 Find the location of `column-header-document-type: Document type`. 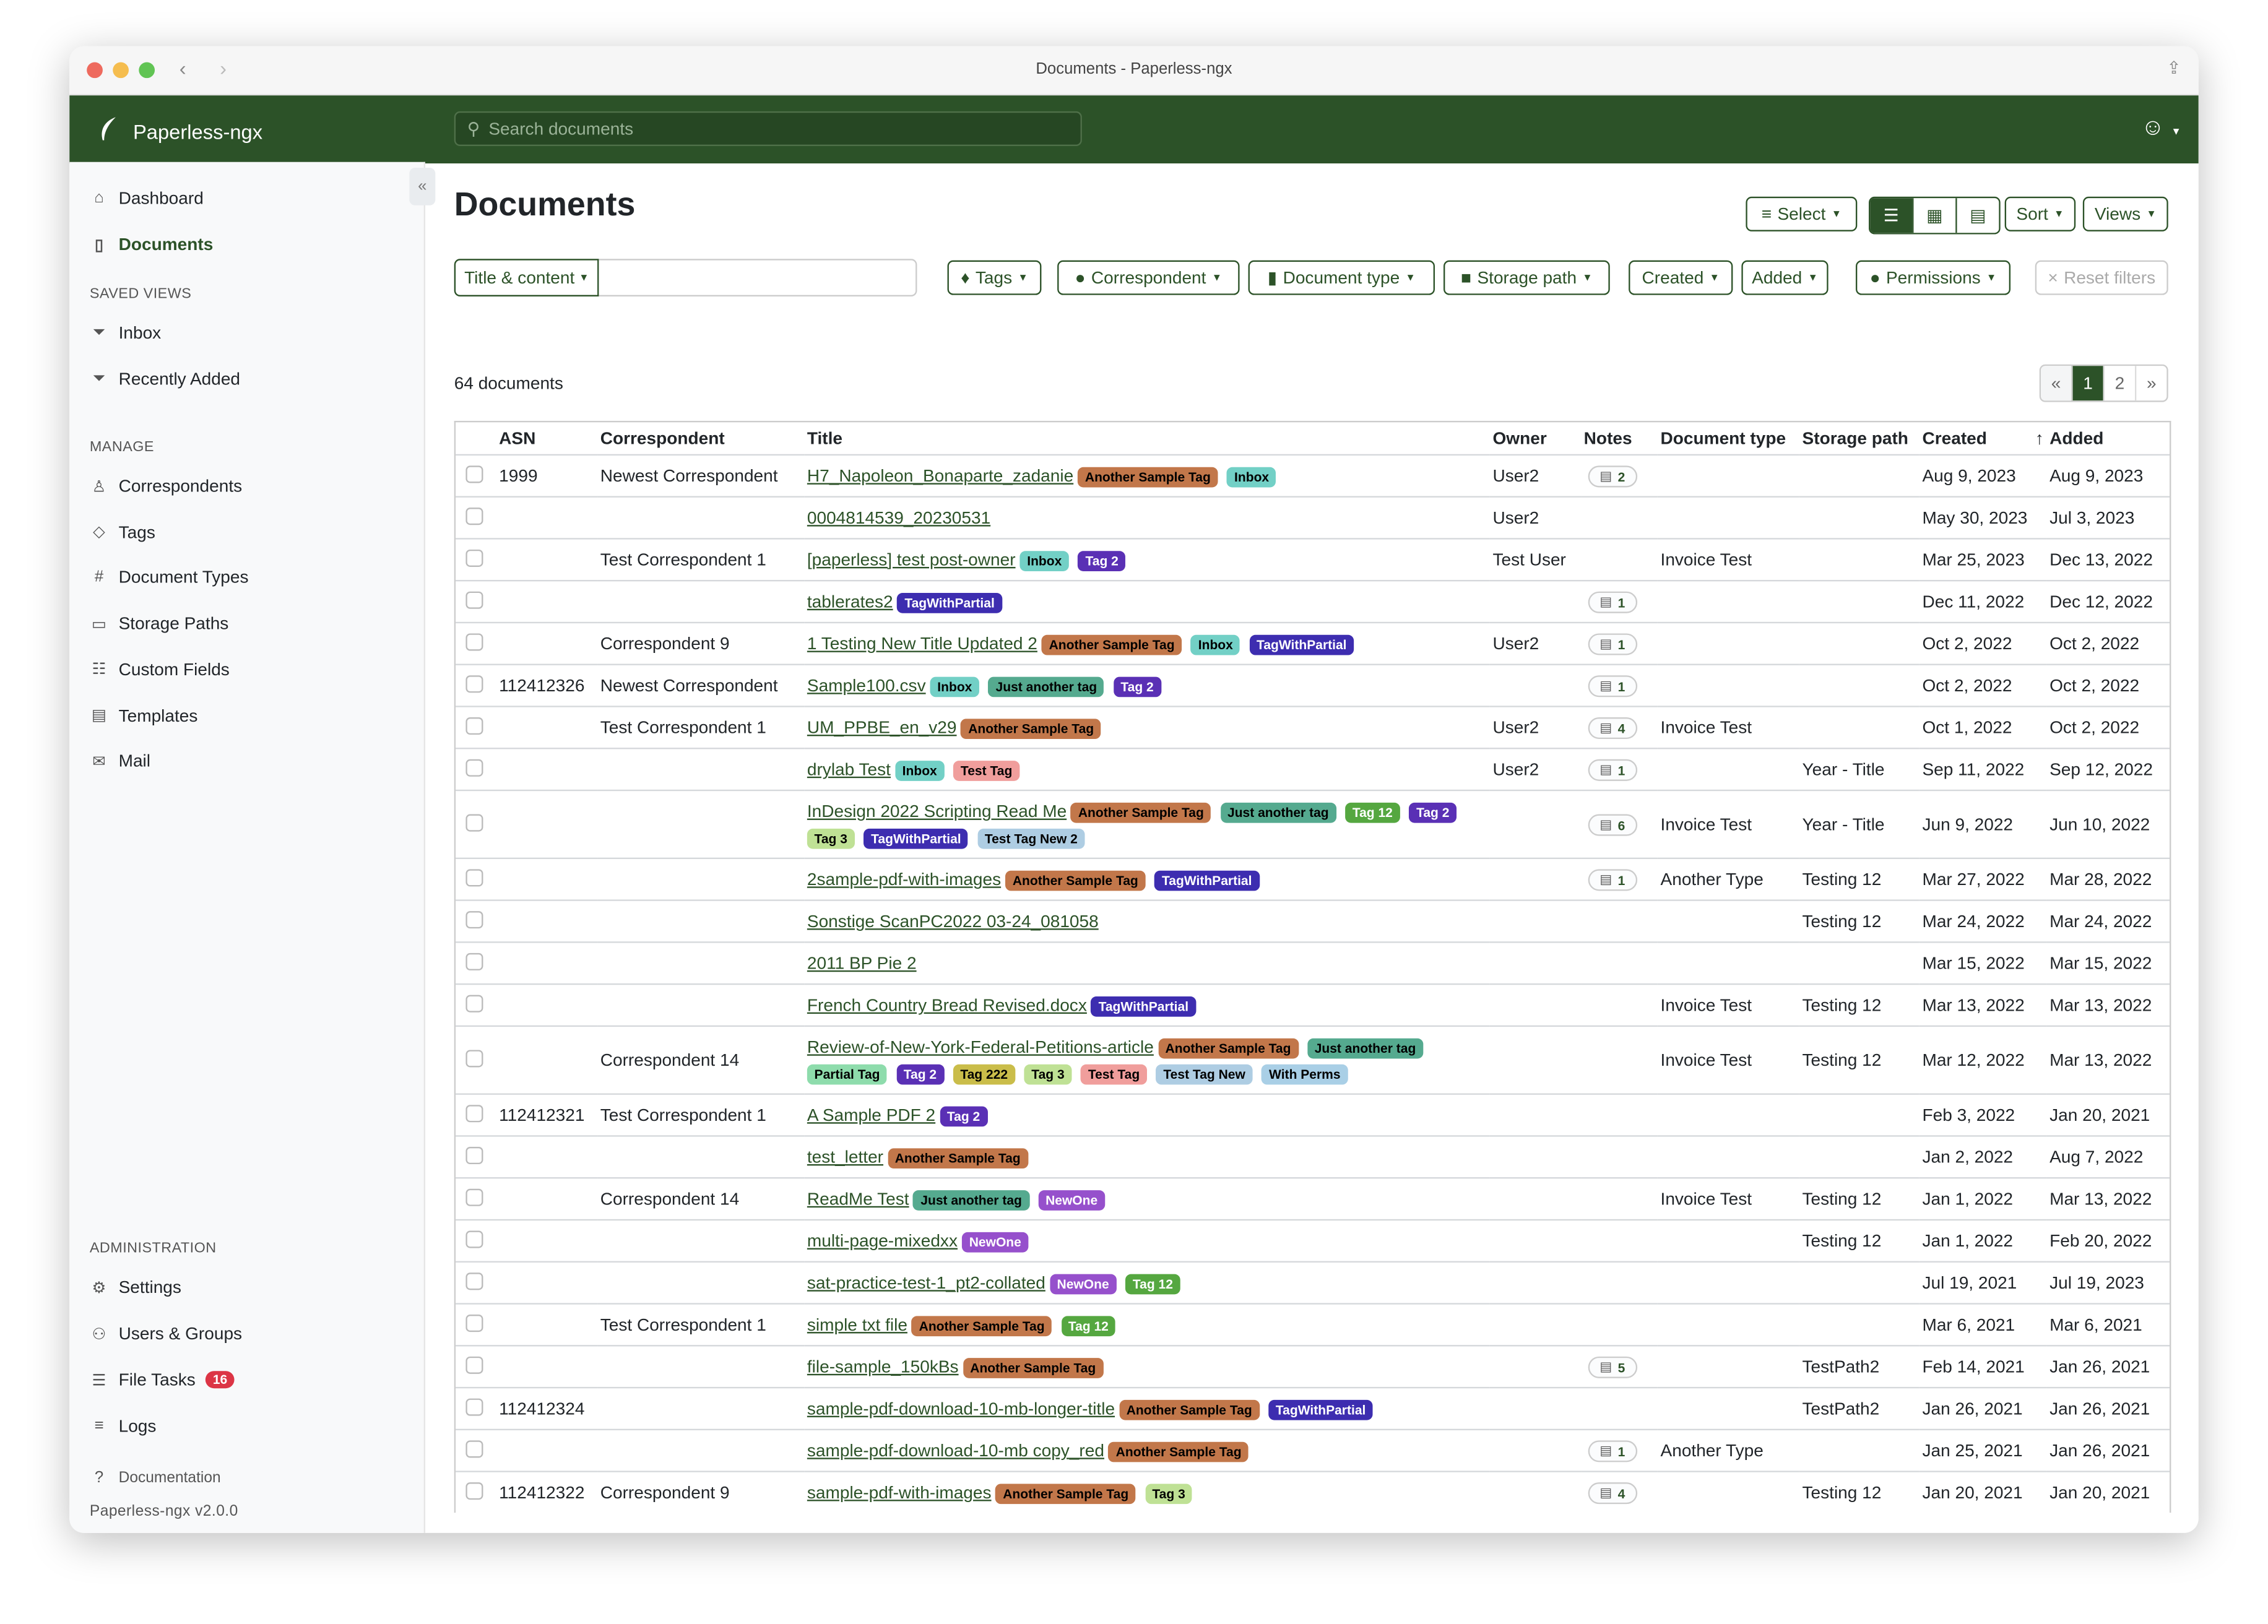

column-header-document-type: Document type is located at coordinates (1723, 439).